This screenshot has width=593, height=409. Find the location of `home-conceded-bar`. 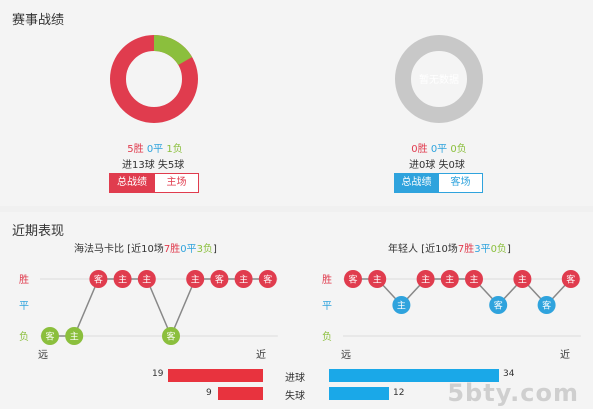

home-conceded-bar is located at coordinates (240, 393).